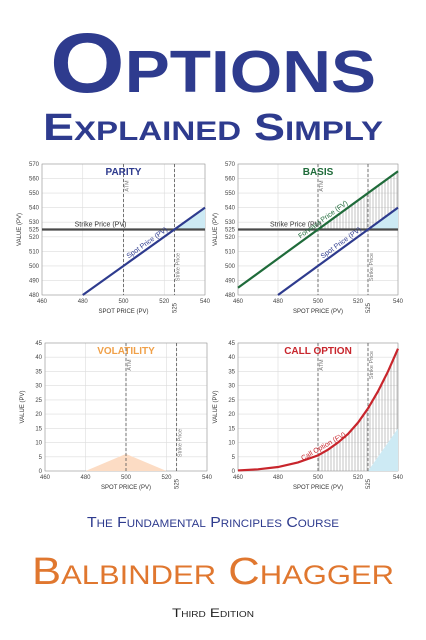  What do you see at coordinates (124, 172) in the screenshot?
I see `chart-title: PARITY` at bounding box center [124, 172].